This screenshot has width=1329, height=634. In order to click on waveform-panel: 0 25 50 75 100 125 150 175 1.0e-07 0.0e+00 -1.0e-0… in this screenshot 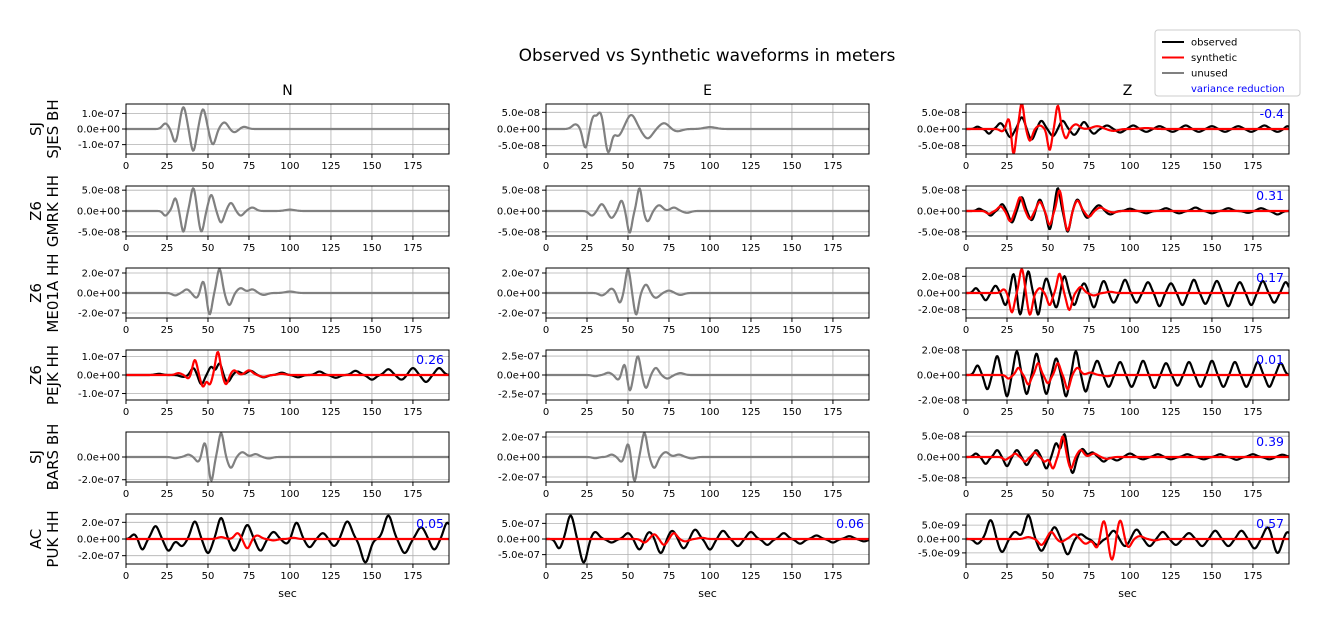, I will do `click(263, 383)`.